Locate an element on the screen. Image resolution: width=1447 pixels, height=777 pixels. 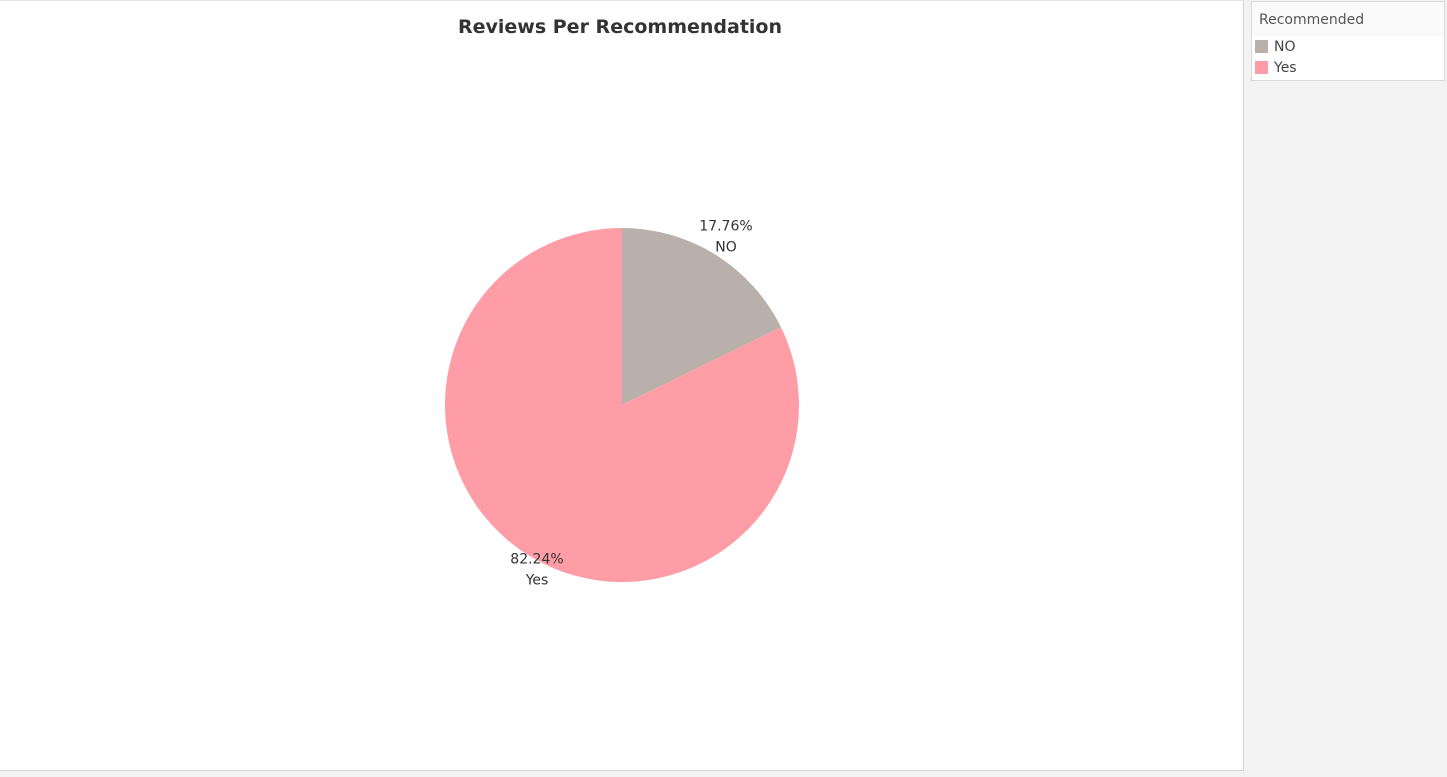
legend-item-no: NO is located at coordinates (1348, 46).